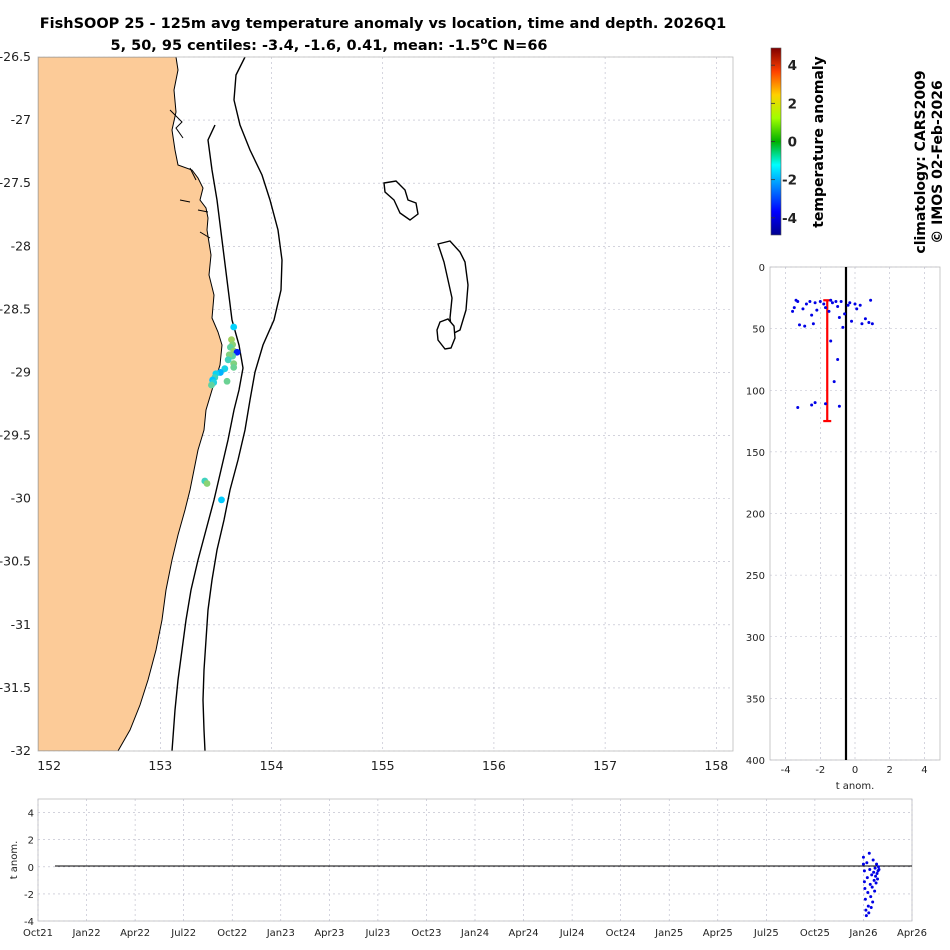 Image resolution: width=950 pixels, height=950 pixels. Describe the element at coordinates (15, 308) in the screenshot. I see `map-y-tick-label: -28.5` at that location.